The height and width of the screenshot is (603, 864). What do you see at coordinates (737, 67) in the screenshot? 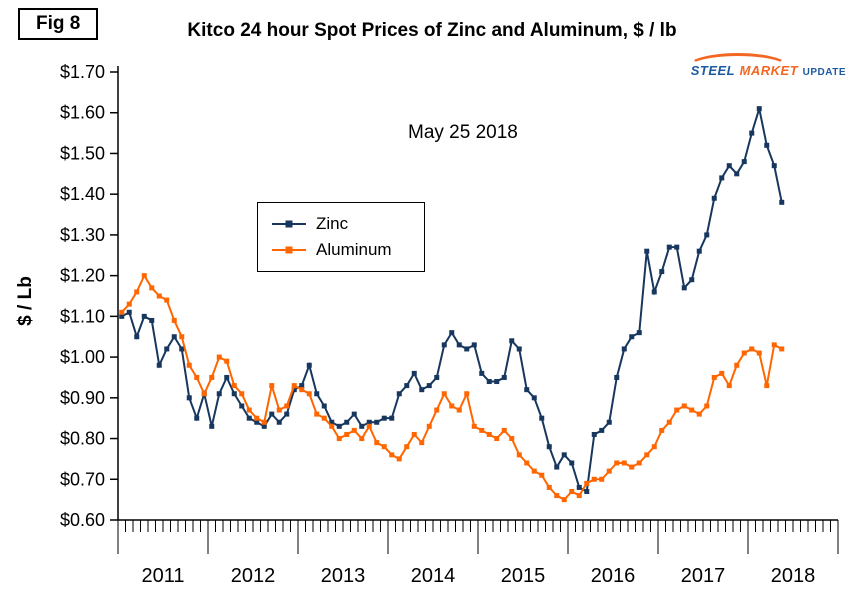
I see `logo-swoosh` at bounding box center [737, 67].